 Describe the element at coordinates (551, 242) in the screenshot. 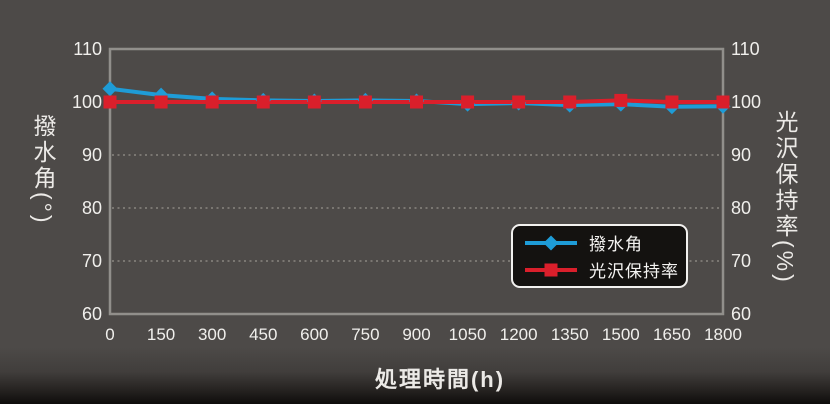

I see `legend-swatch-blue-diamond-icon` at that location.